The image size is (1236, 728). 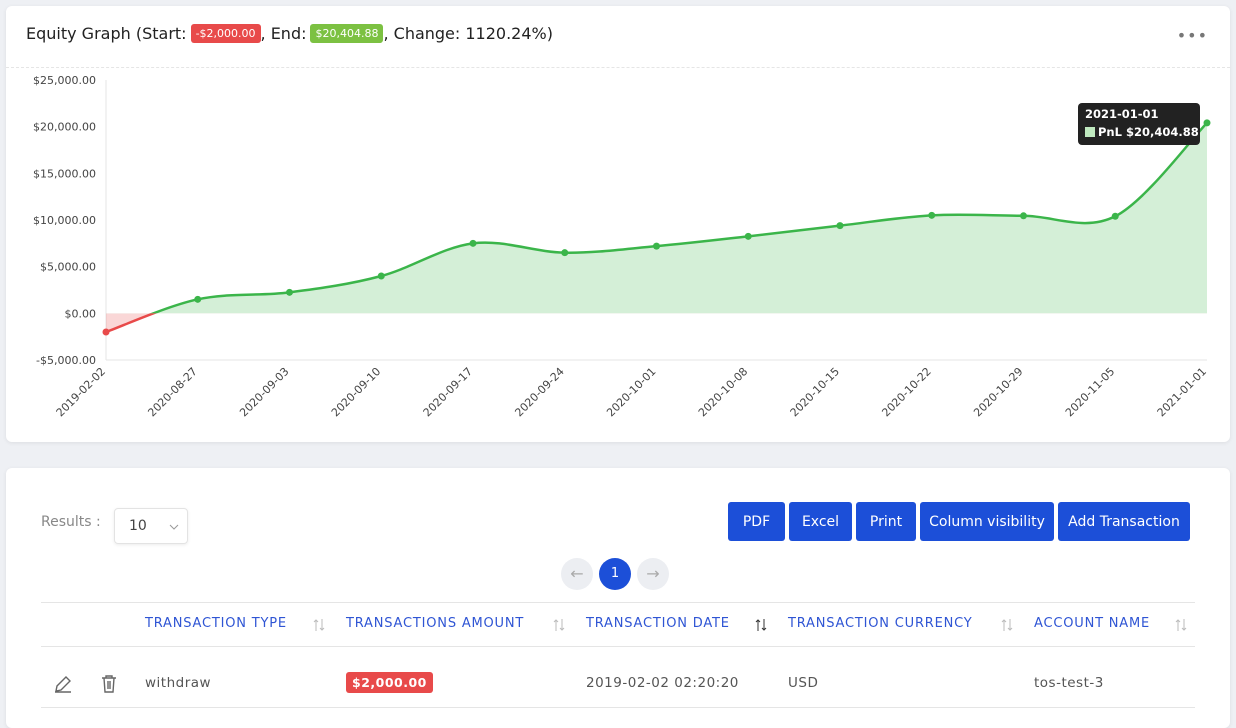 I want to click on chevron, so click(x=174, y=527).